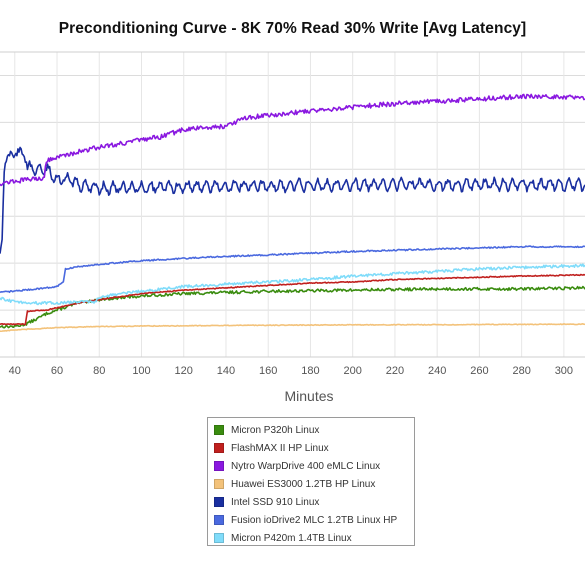 The height and width of the screenshot is (569, 585). Describe the element at coordinates (308, 396) in the screenshot. I see `x-axis-title: Minutes` at that location.